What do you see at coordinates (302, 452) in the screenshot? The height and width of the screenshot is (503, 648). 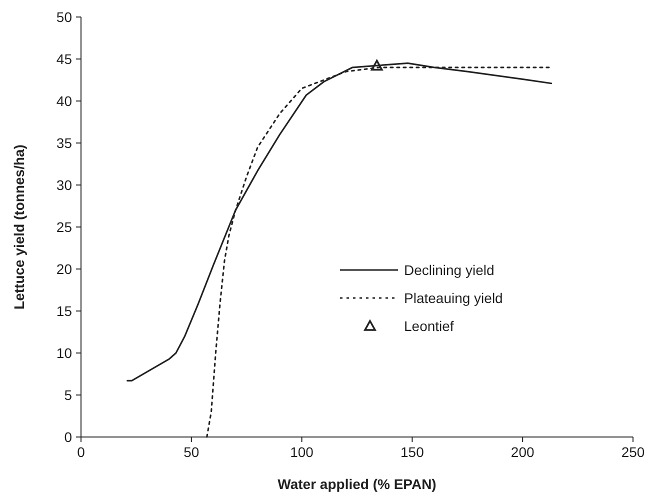 I see `x-tick-label: 100` at bounding box center [302, 452].